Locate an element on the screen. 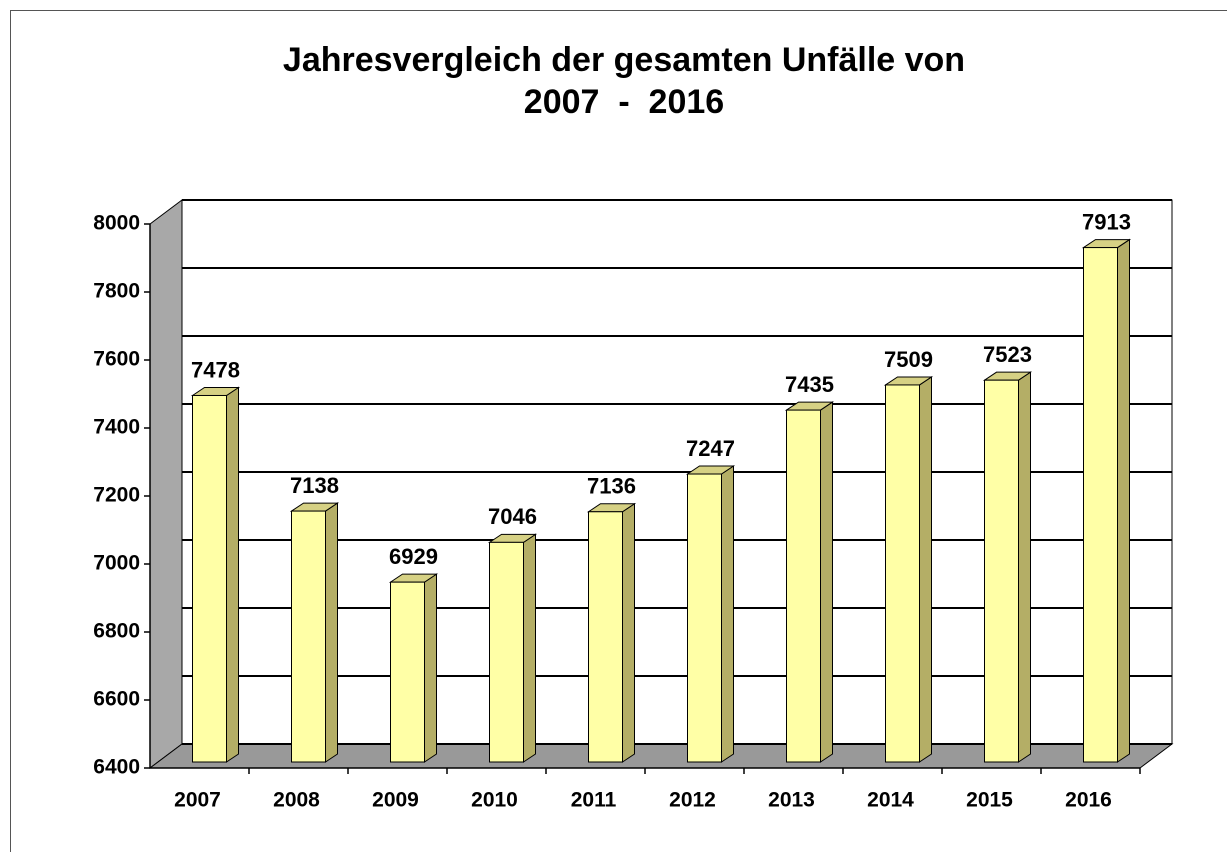  x-tick-label: 2014 is located at coordinates (890, 800).